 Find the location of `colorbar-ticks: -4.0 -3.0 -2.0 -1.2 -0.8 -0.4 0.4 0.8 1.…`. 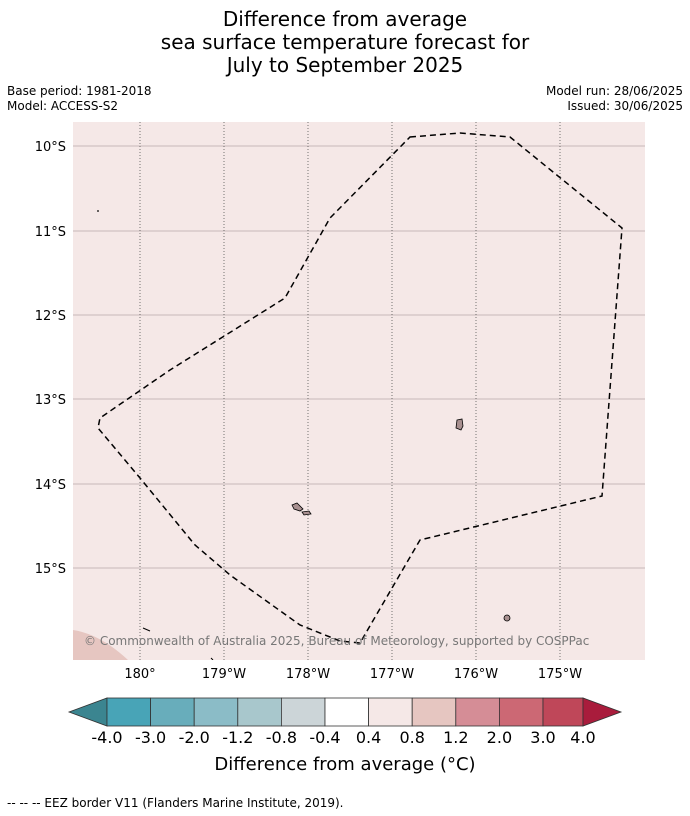

colorbar-ticks: -4.0 -3.0 -2.0 -1.2 -0.8 -0.4 0.4 0.8 1.… is located at coordinates (343, 737).